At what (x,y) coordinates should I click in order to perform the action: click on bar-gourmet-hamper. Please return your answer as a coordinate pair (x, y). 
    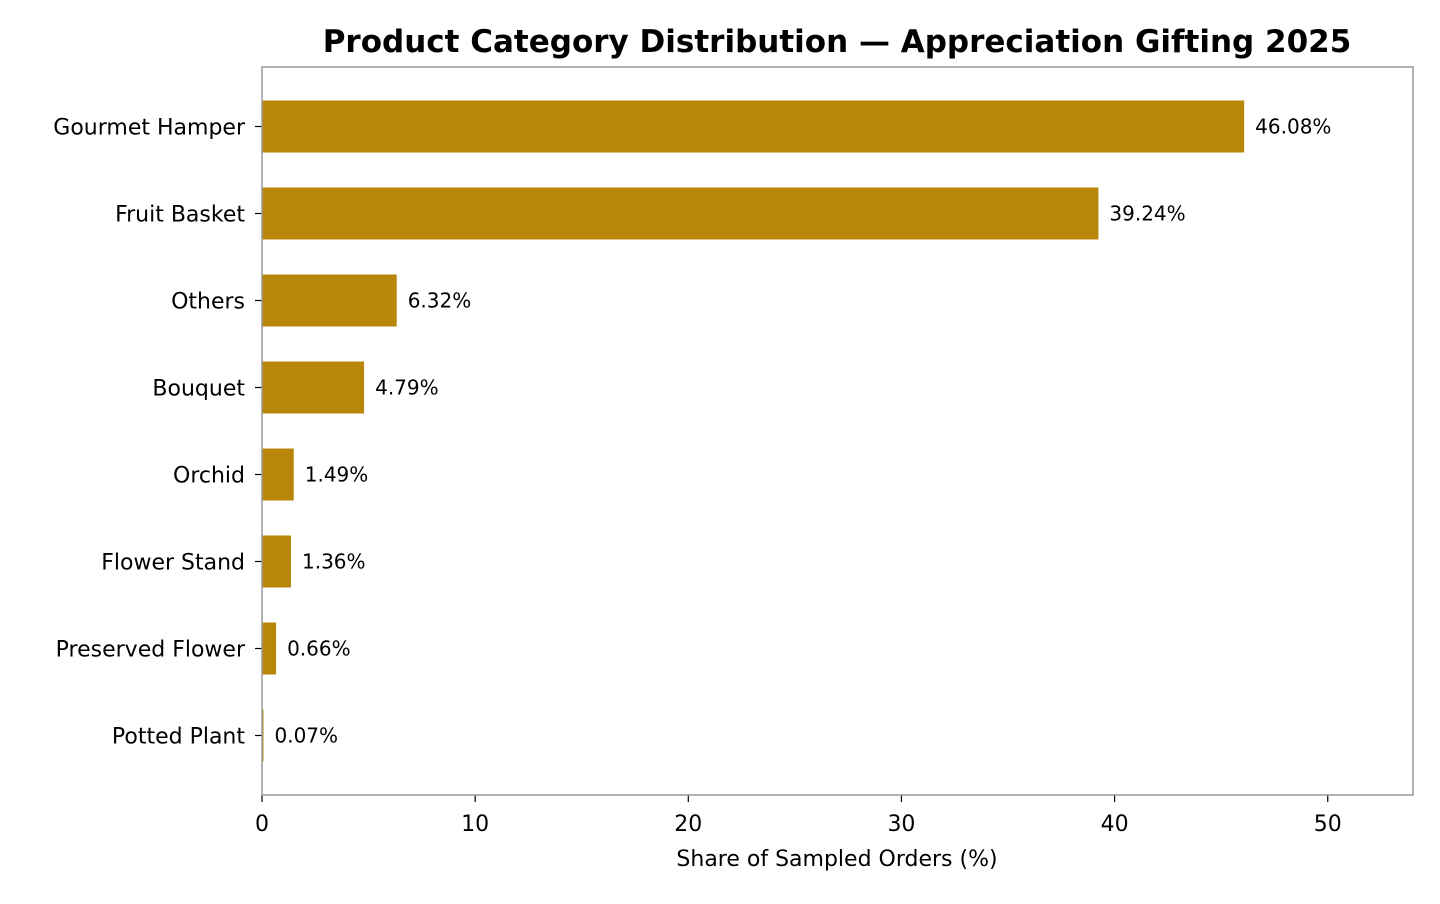
    Looking at the image, I should click on (753, 126).